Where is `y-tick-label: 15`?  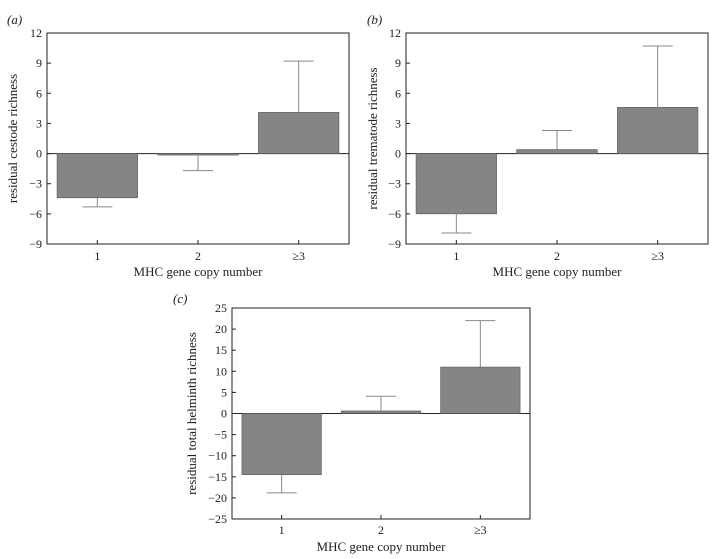 y-tick-label: 15 is located at coordinates (221, 350).